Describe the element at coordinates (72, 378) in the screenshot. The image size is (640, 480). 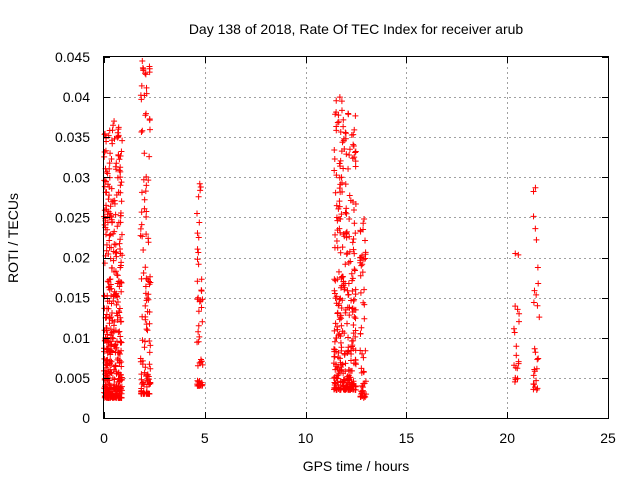
I see `y-tick-label: 0.005` at that location.